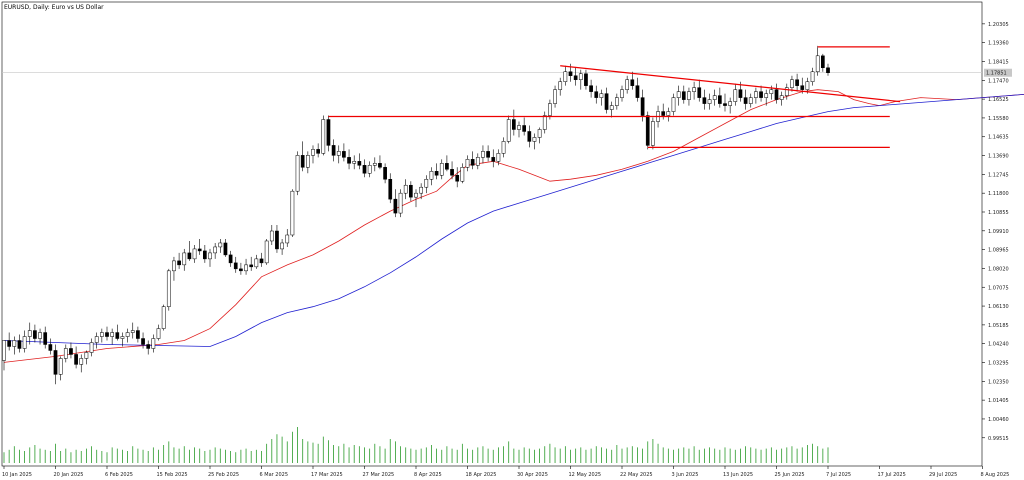 The height and width of the screenshot is (480, 1024). Describe the element at coordinates (892, 475) in the screenshot. I see `x-tick-label: 17 Jul 2025` at that location.